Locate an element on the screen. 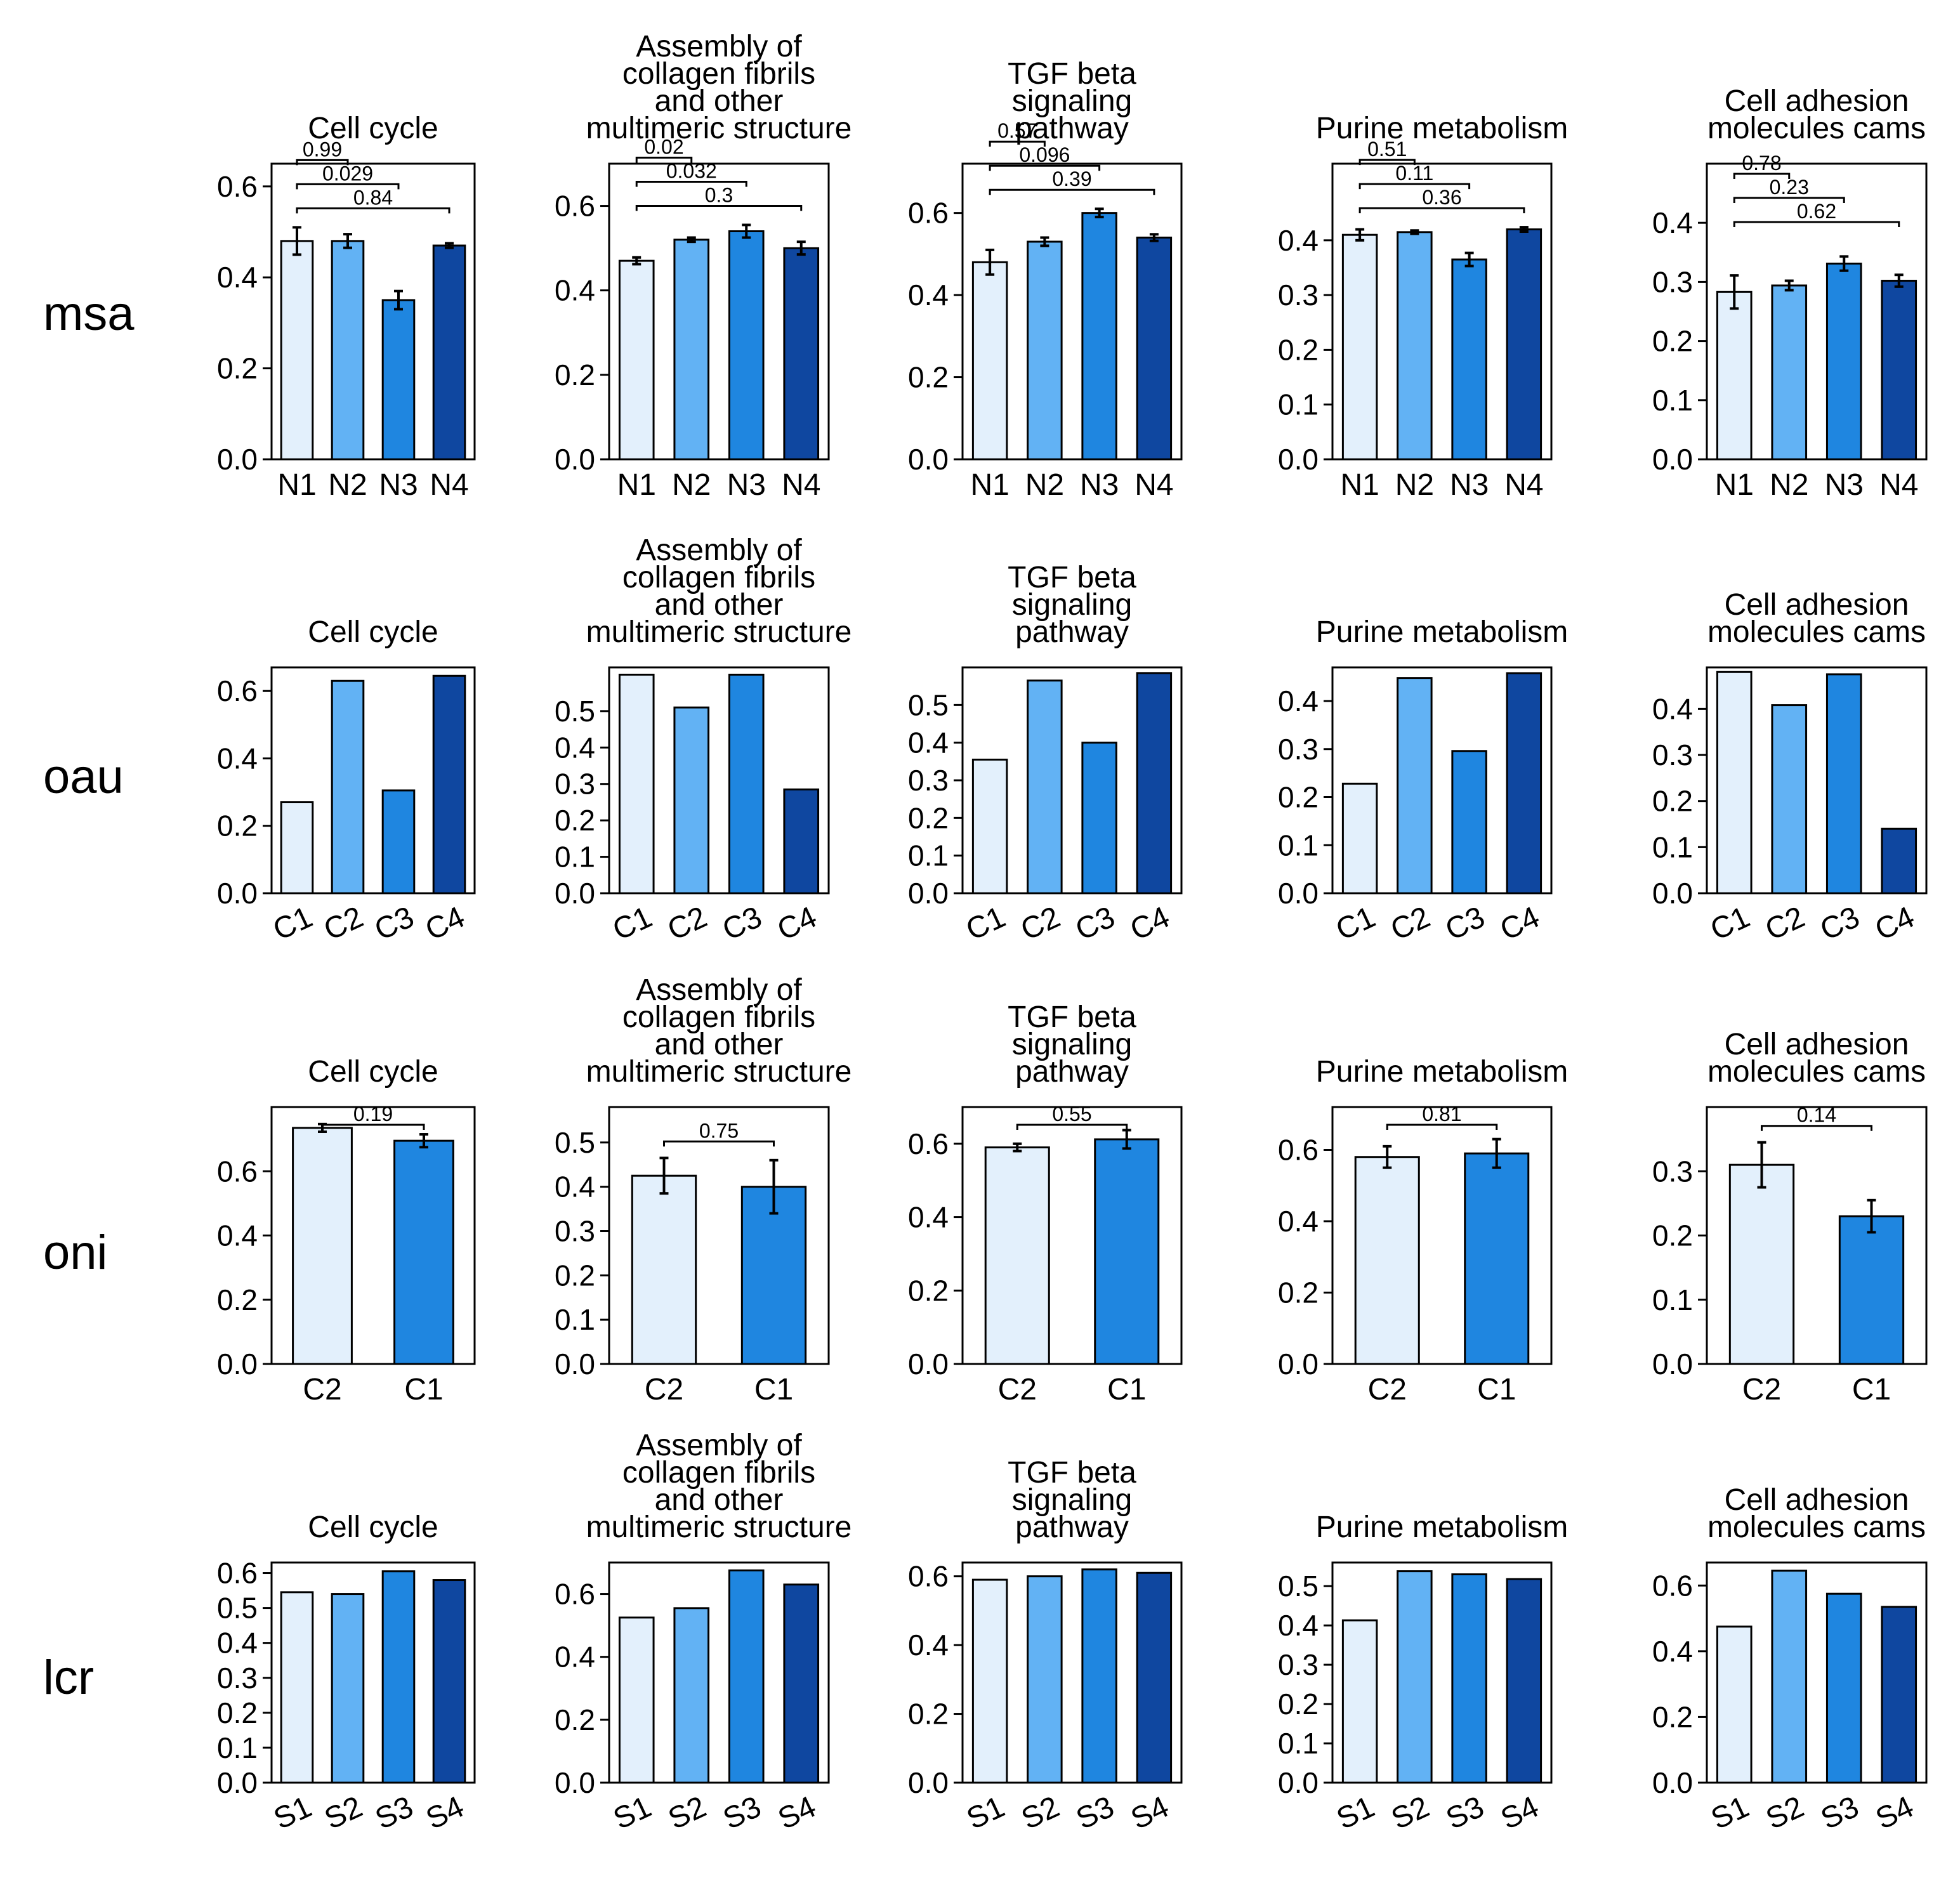  row-label-lcr: lcr is located at coordinates (68, 1678).